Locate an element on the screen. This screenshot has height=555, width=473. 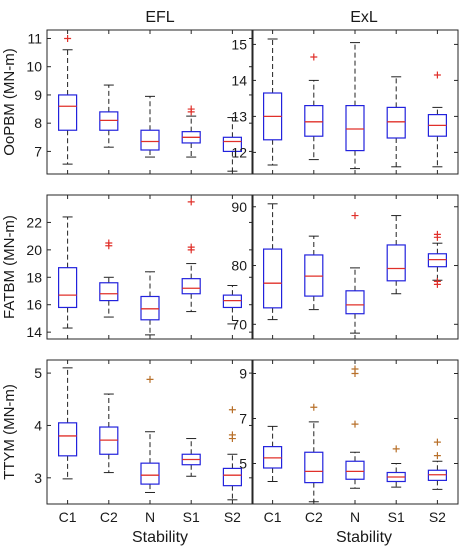
y-tick-label: 22 is located at coordinates (34, 222).